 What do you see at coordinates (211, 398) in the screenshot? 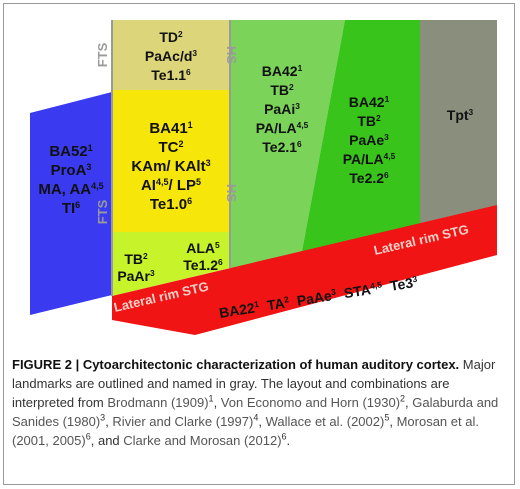
I see `reference-number: 1` at bounding box center [211, 398].